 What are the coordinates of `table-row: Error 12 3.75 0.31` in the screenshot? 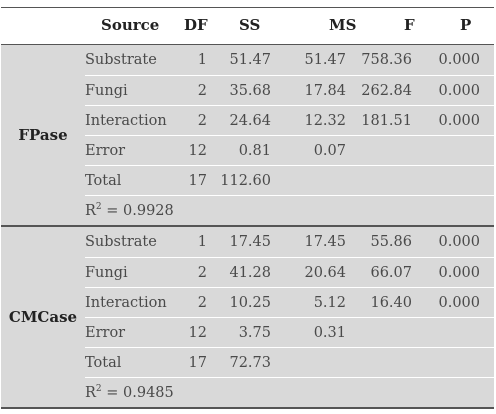 It's located at (289, 332).